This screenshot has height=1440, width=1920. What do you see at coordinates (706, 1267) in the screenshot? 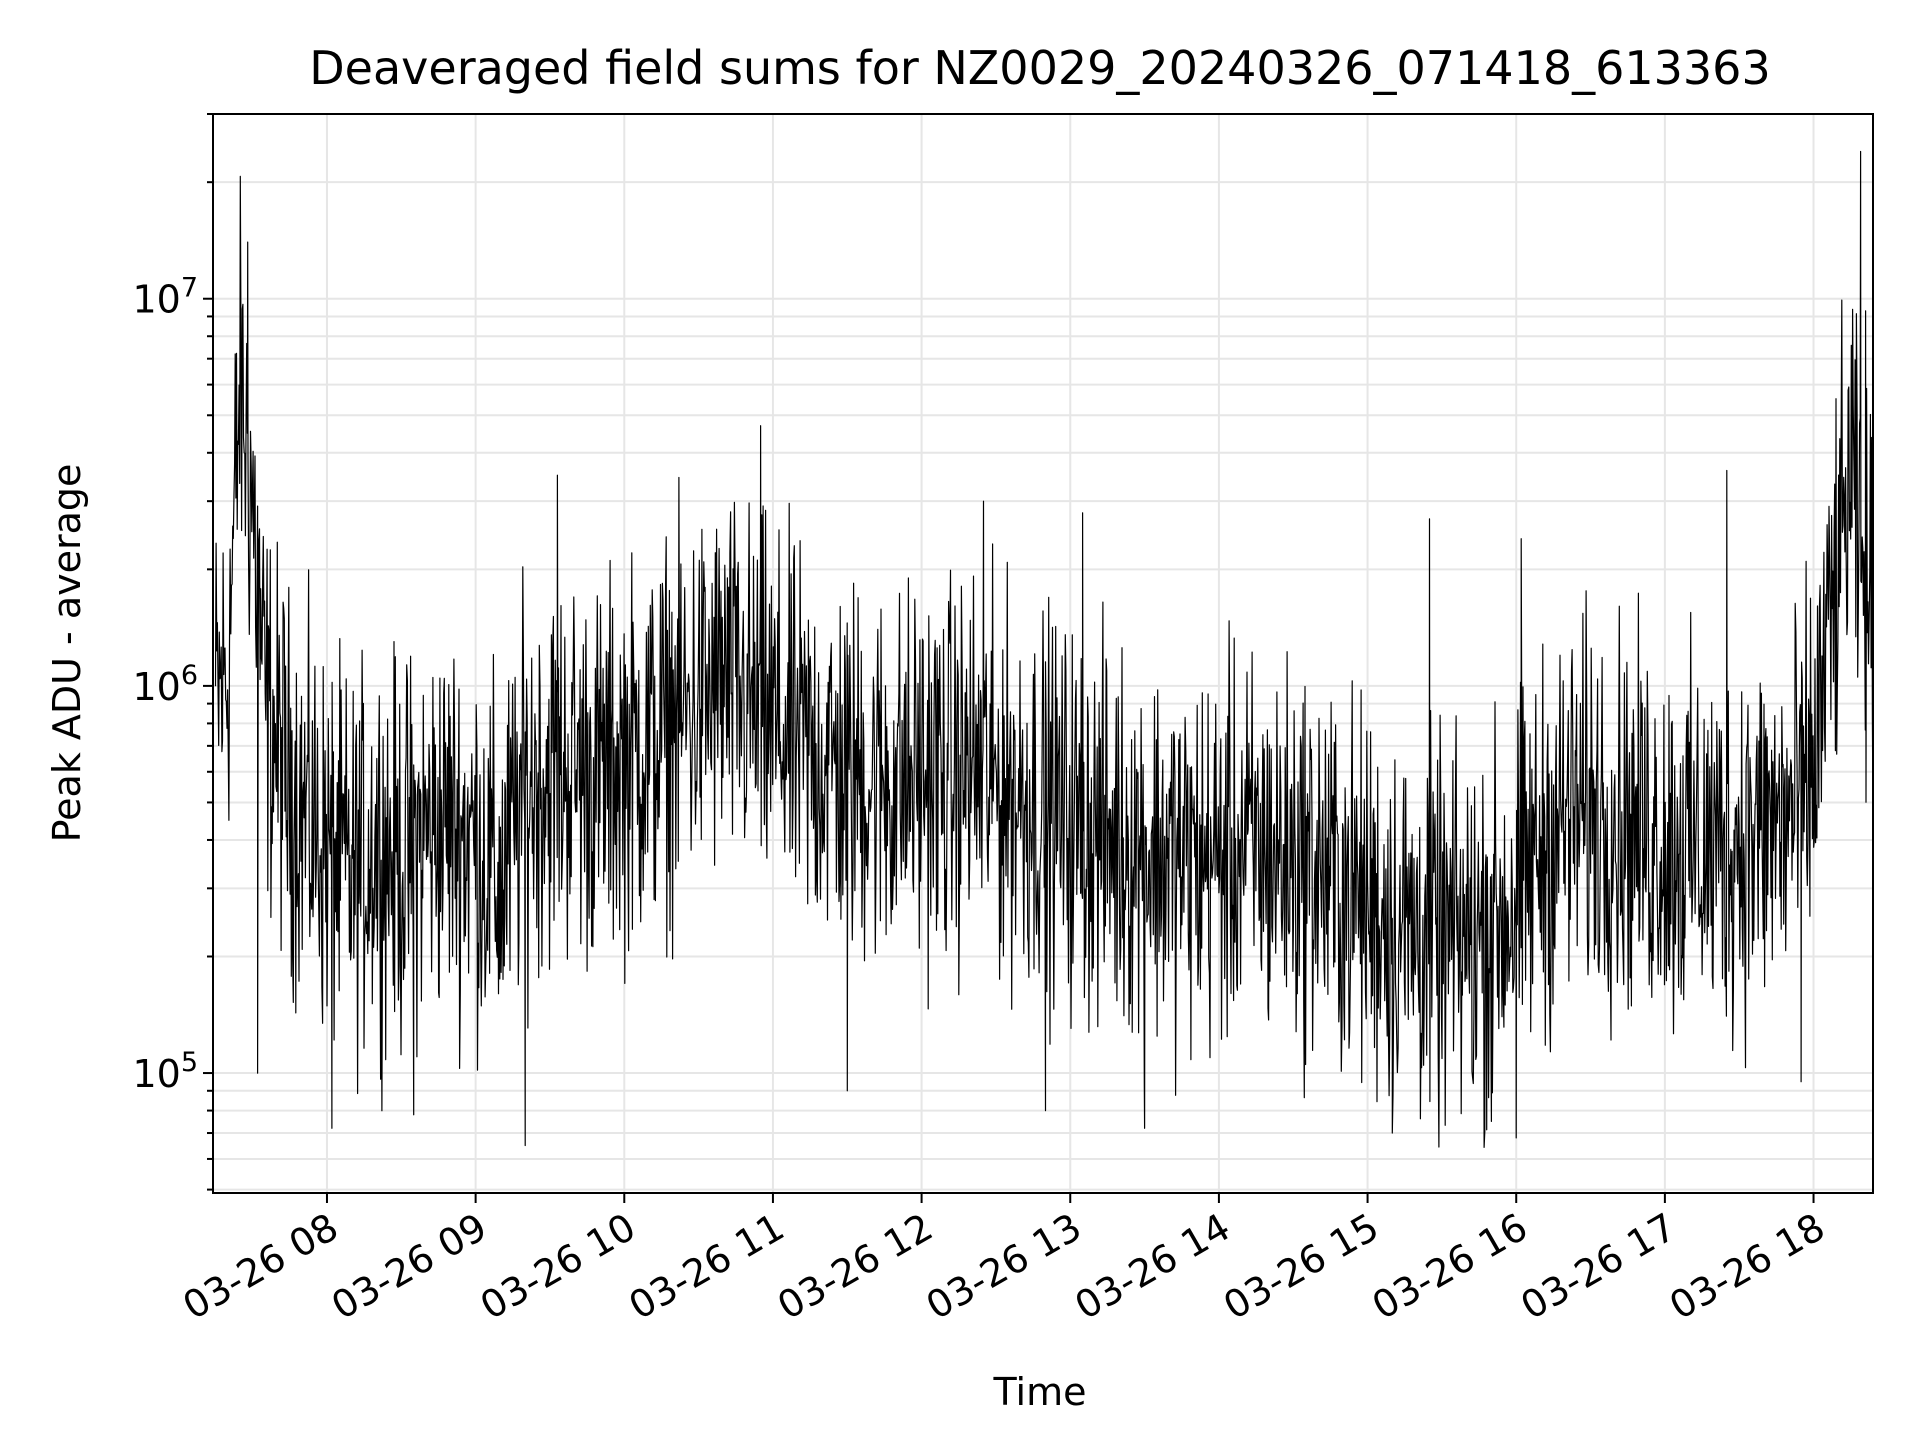
I see `x-tick-label: 03-26 11` at bounding box center [706, 1267].